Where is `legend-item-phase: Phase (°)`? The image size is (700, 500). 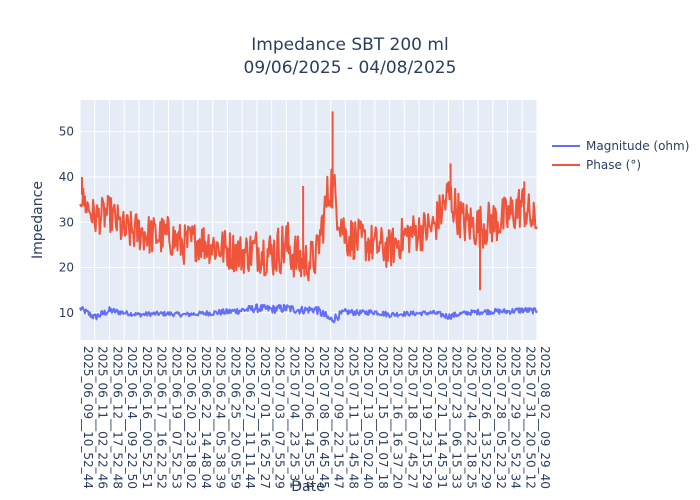
legend-item-phase: Phase (°) is located at coordinates (596, 165).